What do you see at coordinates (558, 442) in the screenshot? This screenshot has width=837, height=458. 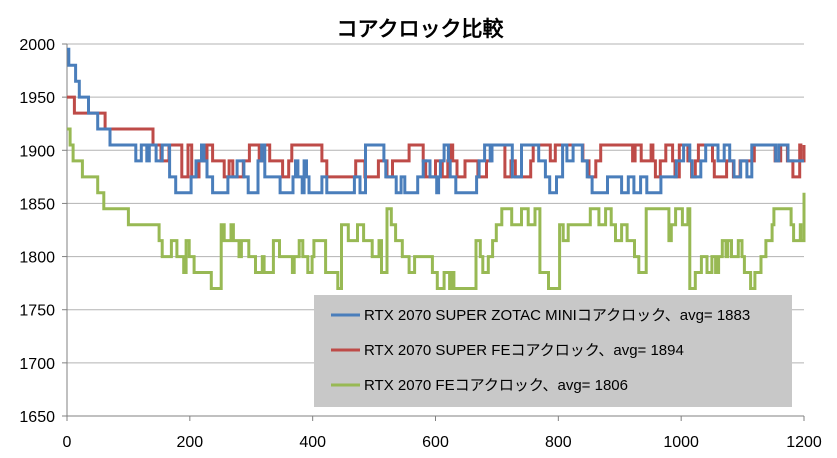 I see `x-tick-label: 800` at bounding box center [558, 442].